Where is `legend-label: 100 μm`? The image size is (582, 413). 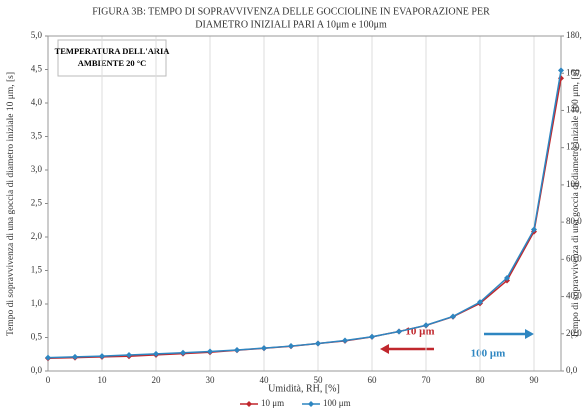
legend-label: 100 μm is located at coordinates (337, 403).